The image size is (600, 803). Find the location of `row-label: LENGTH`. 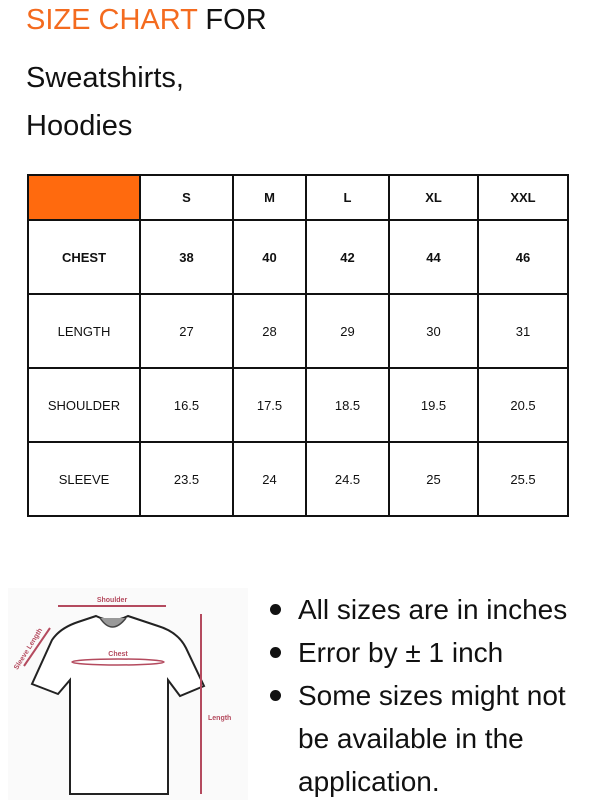

row-label: LENGTH is located at coordinates (84, 331).